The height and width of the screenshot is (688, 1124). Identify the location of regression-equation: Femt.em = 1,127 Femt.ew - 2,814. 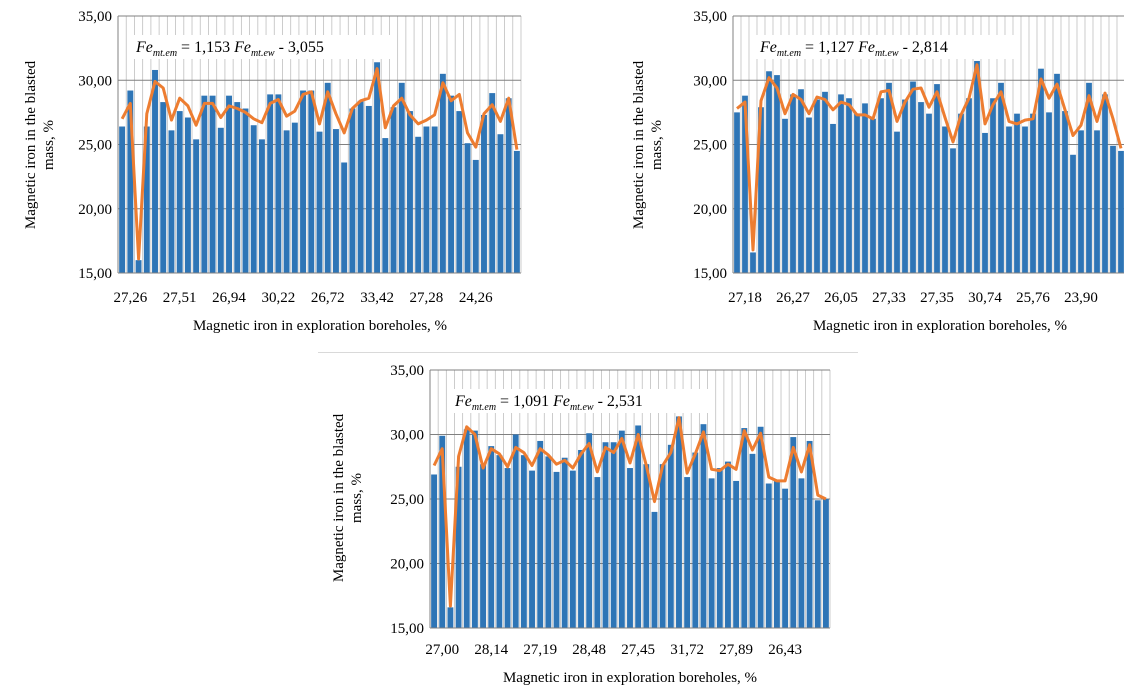
(853, 49).